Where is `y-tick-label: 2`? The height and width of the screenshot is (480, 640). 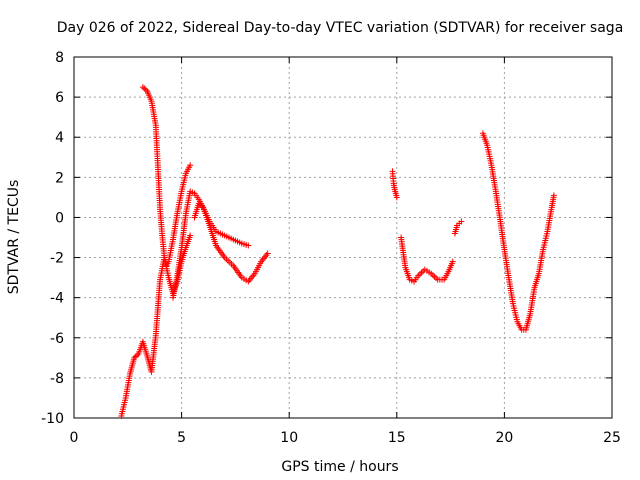 y-tick-label: 2 is located at coordinates (59, 178).